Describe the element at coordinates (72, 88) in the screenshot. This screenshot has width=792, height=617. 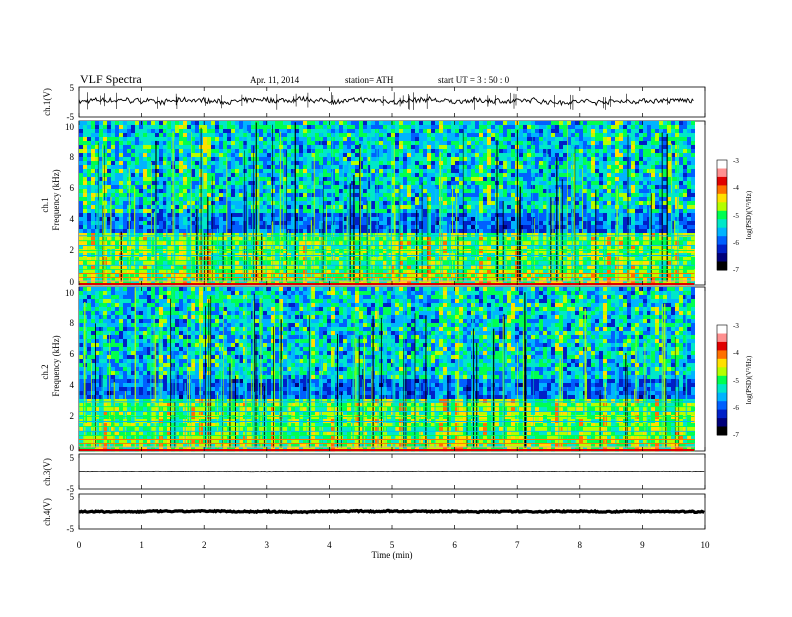
I see `ch1-ytick-top: 5` at that location.